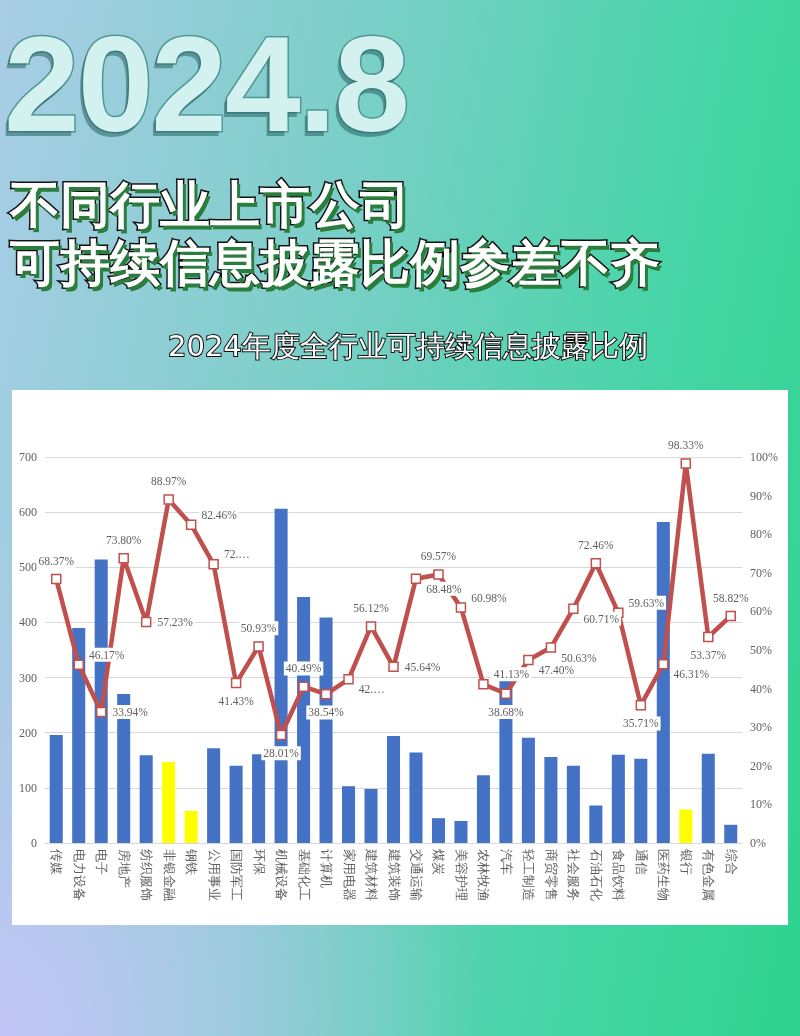  What do you see at coordinates (764, 457) in the screenshot?
I see `y2-tick-label: 100%` at bounding box center [764, 457].